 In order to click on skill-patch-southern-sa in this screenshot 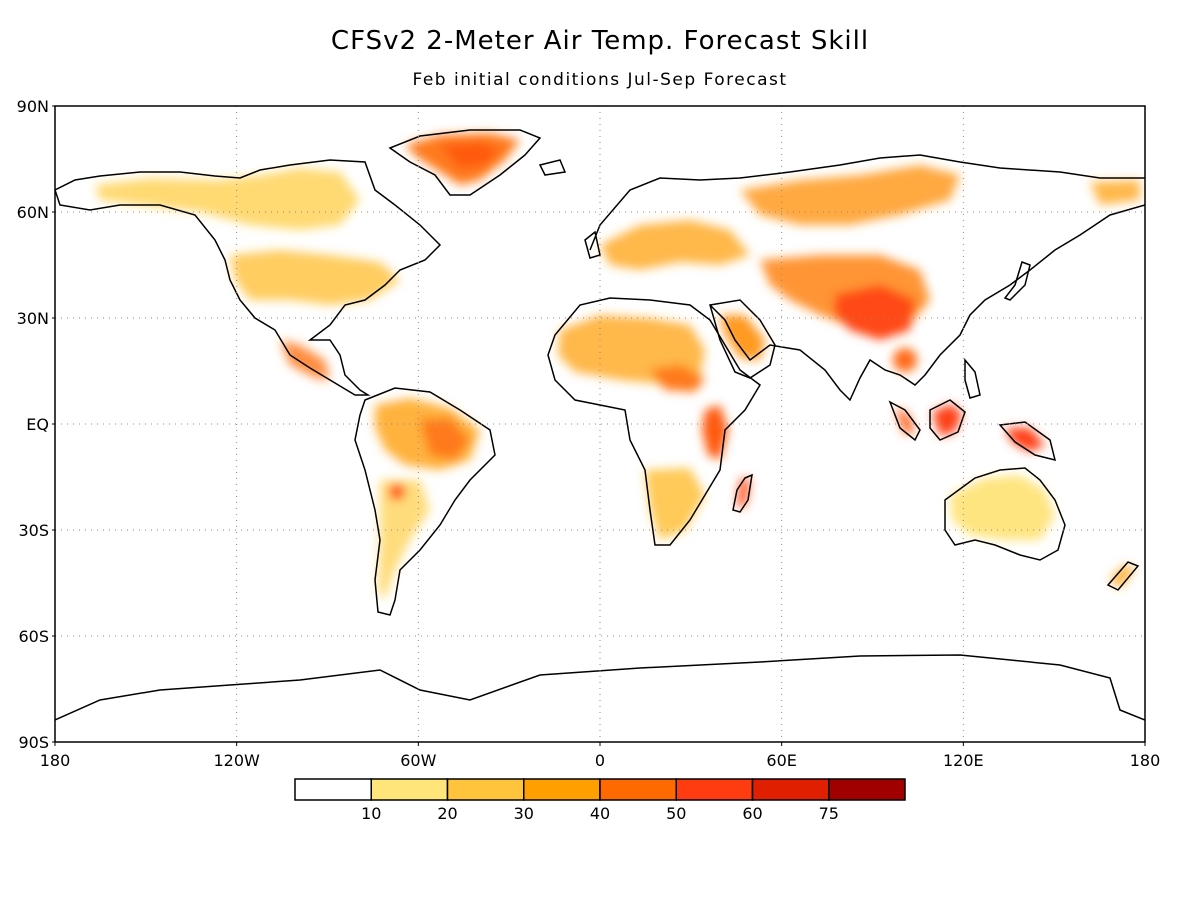, I will do `click(404, 540)`.